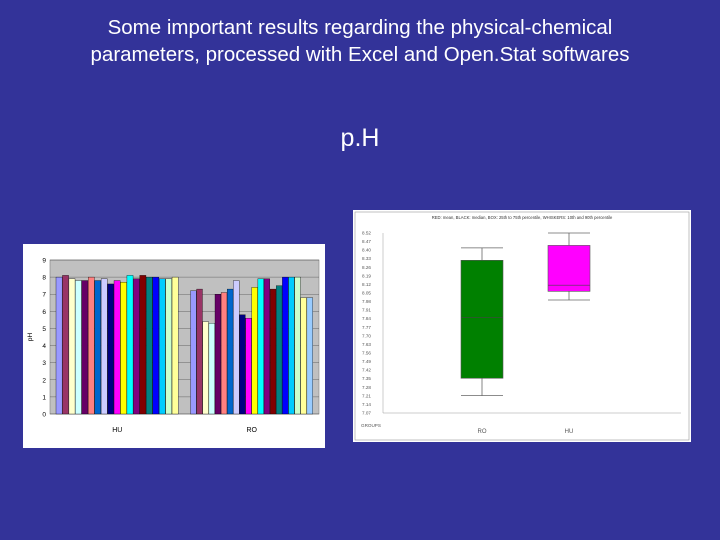 This screenshot has height=540, width=720. I want to click on bar-y-tick-label: 9, so click(44, 261).